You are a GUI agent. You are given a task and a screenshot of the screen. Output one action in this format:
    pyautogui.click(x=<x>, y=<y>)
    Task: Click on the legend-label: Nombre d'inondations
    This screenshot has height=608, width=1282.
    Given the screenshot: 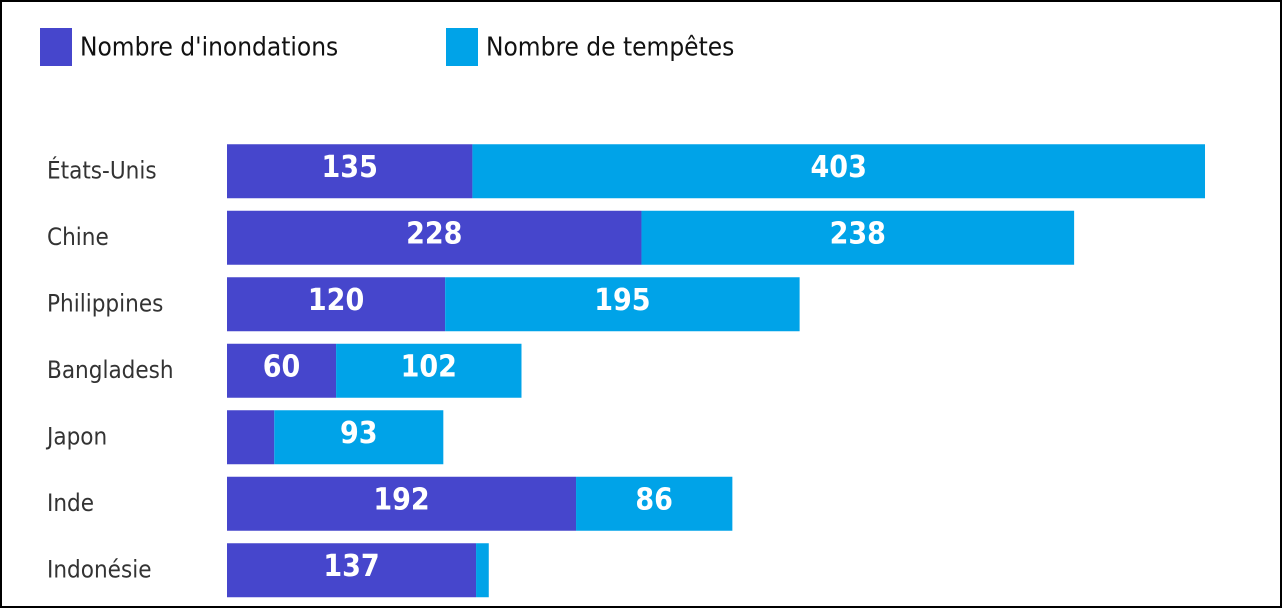 What is the action you would take?
    pyautogui.click(x=209, y=48)
    